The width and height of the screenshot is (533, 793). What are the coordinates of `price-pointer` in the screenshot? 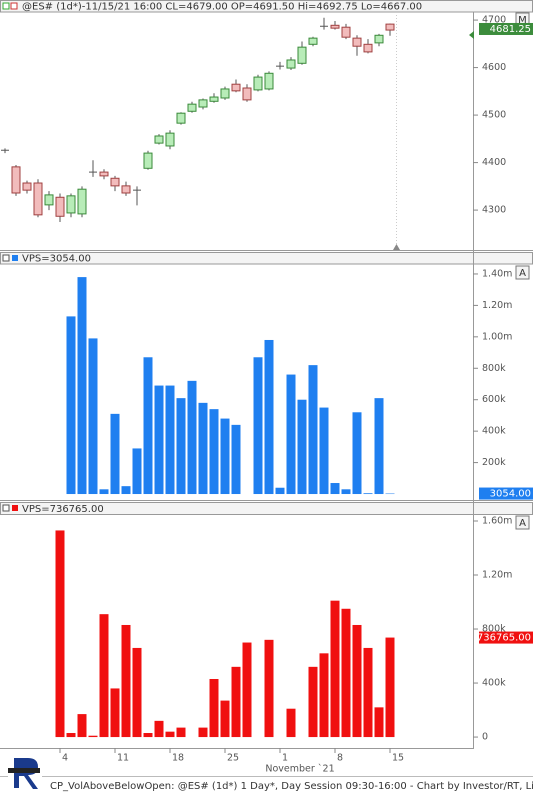 It's located at (471, 35).